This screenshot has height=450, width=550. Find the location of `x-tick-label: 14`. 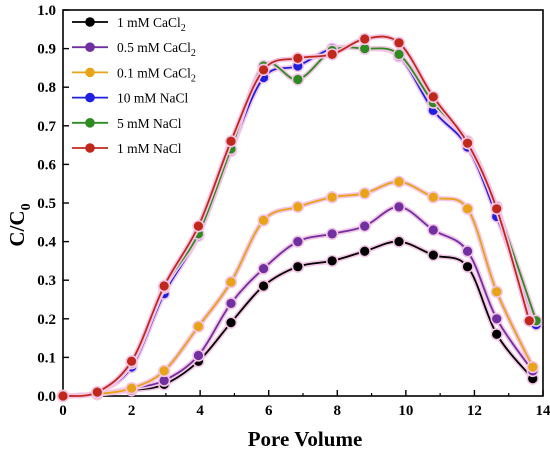

x-tick-label: 14 is located at coordinates (543, 411).